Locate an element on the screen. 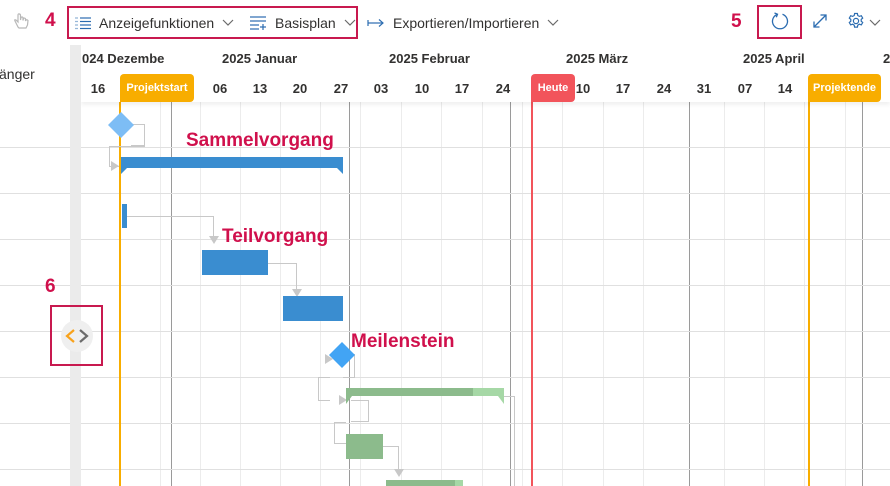 The image size is (890, 486). display-features-label: Anzeigefunktionen is located at coordinates (157, 22).